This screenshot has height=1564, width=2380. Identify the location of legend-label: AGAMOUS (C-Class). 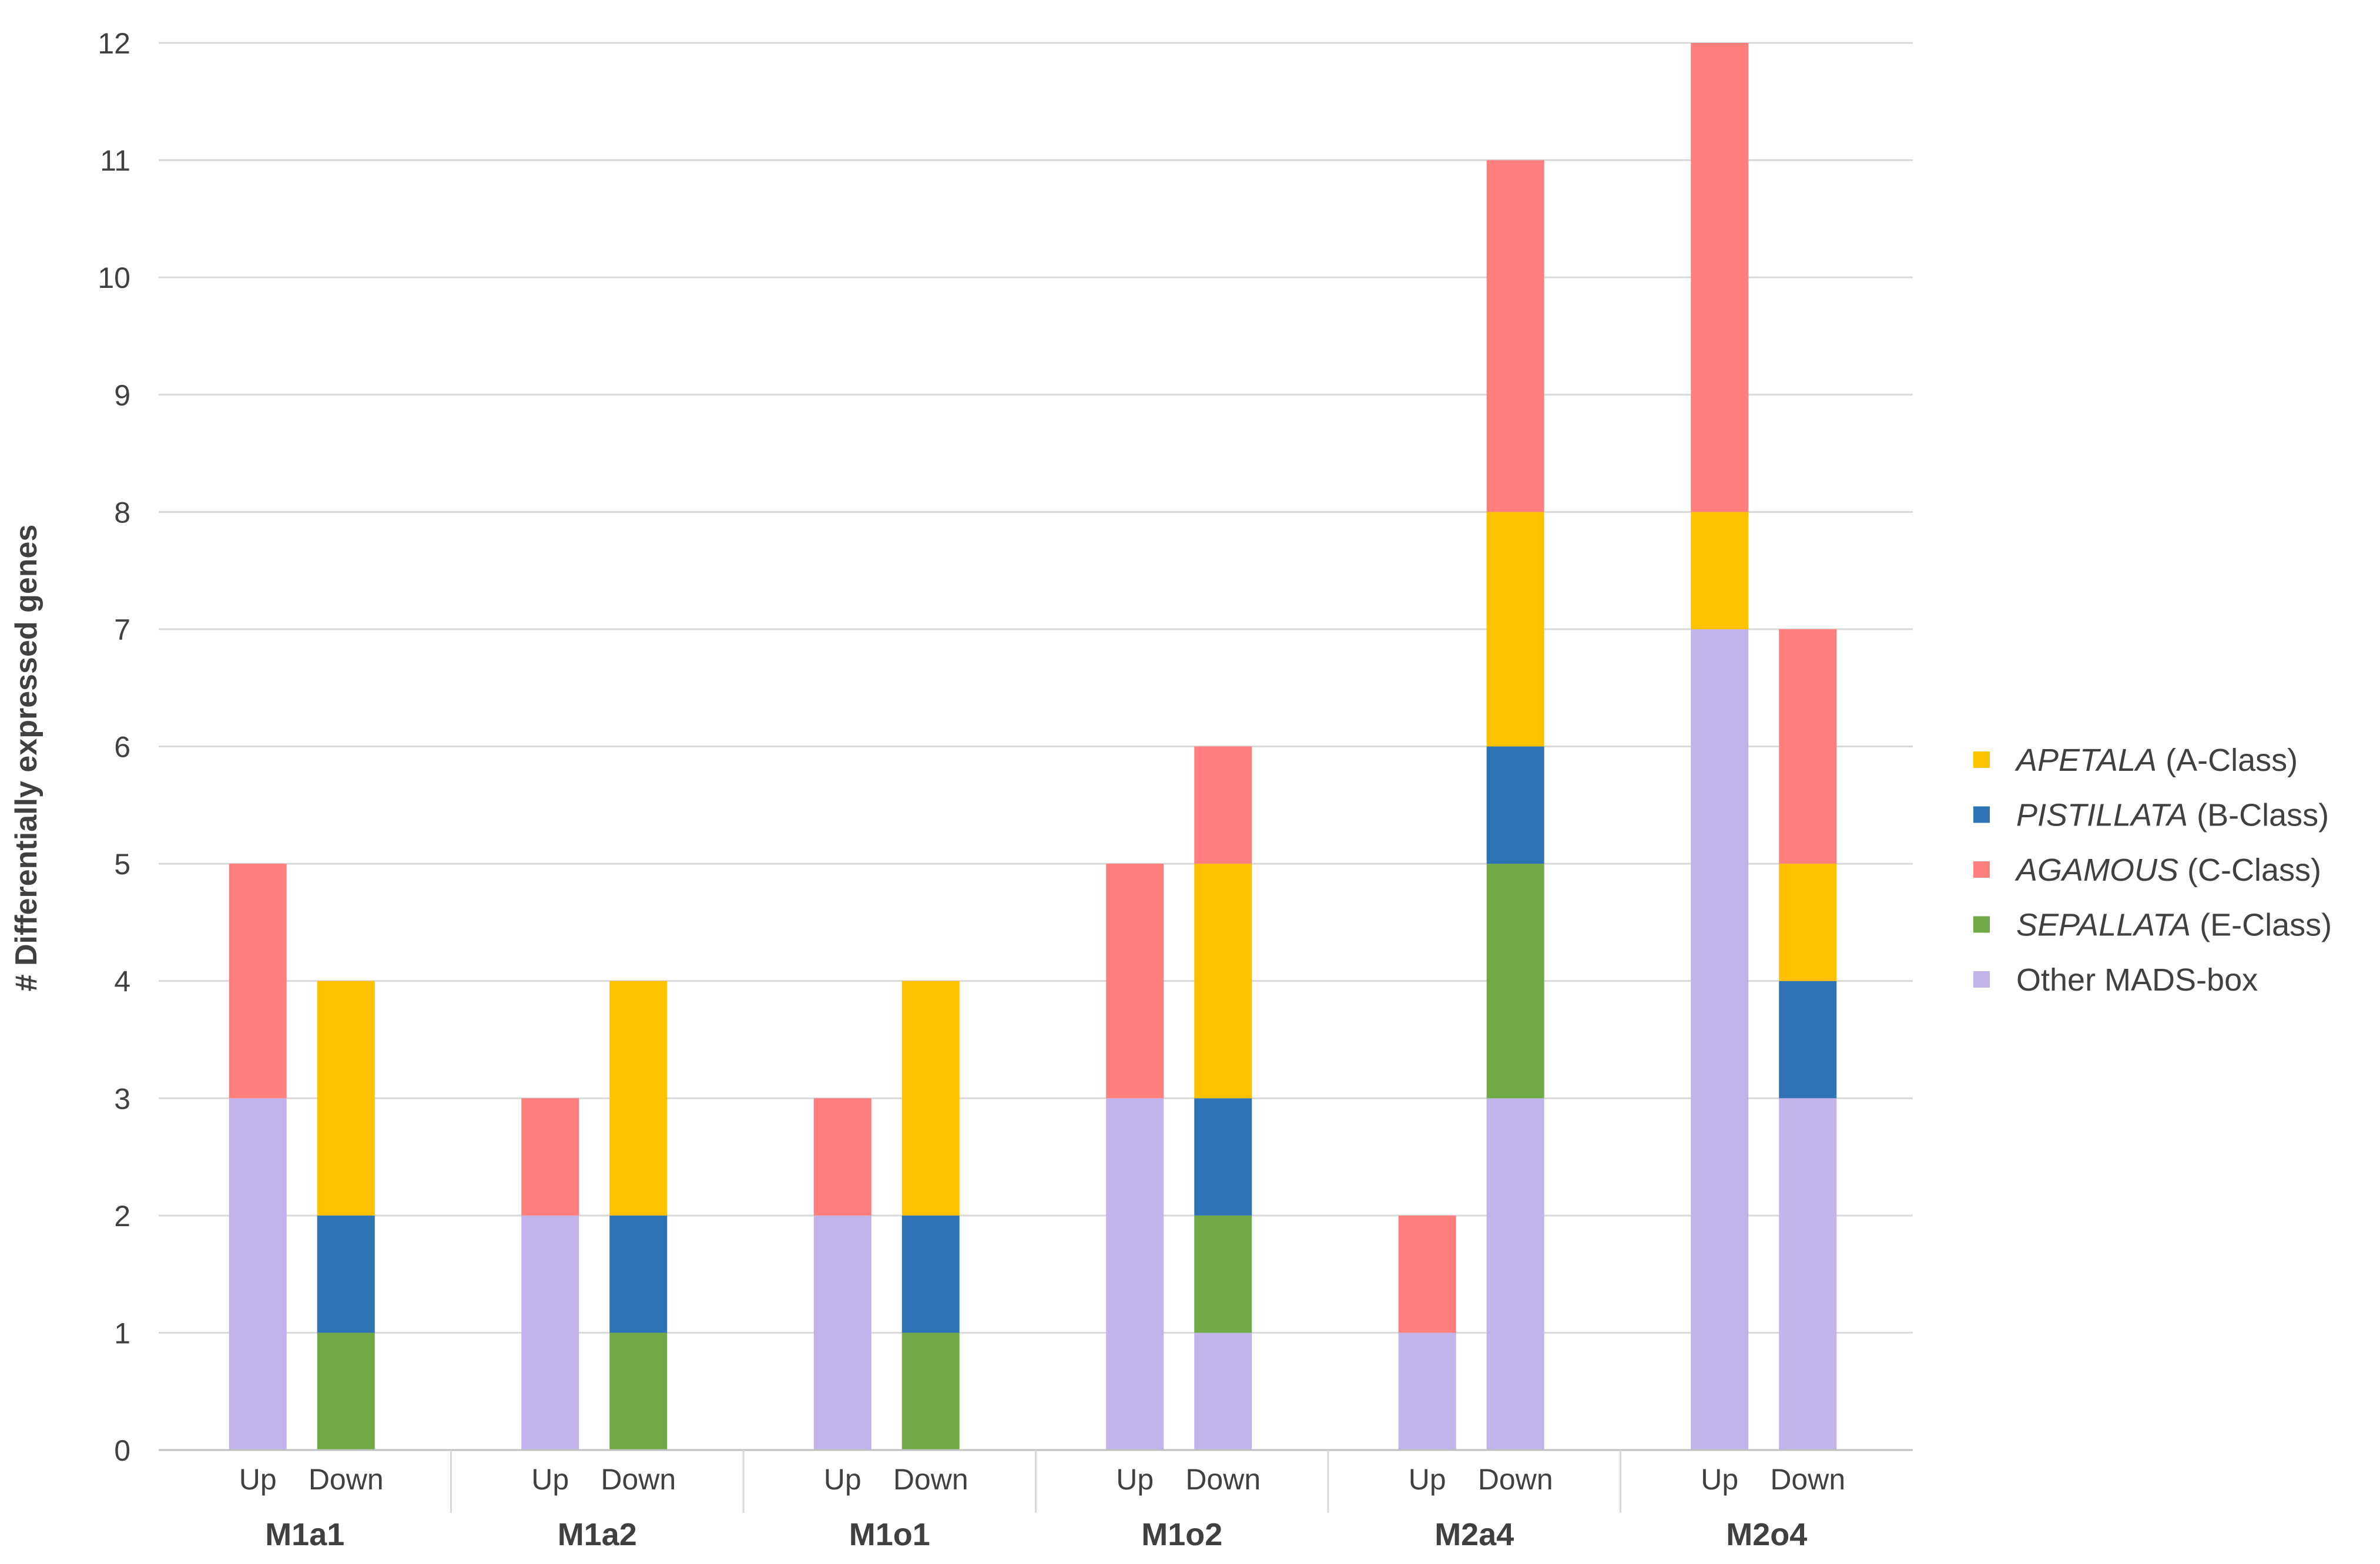
(2167, 870).